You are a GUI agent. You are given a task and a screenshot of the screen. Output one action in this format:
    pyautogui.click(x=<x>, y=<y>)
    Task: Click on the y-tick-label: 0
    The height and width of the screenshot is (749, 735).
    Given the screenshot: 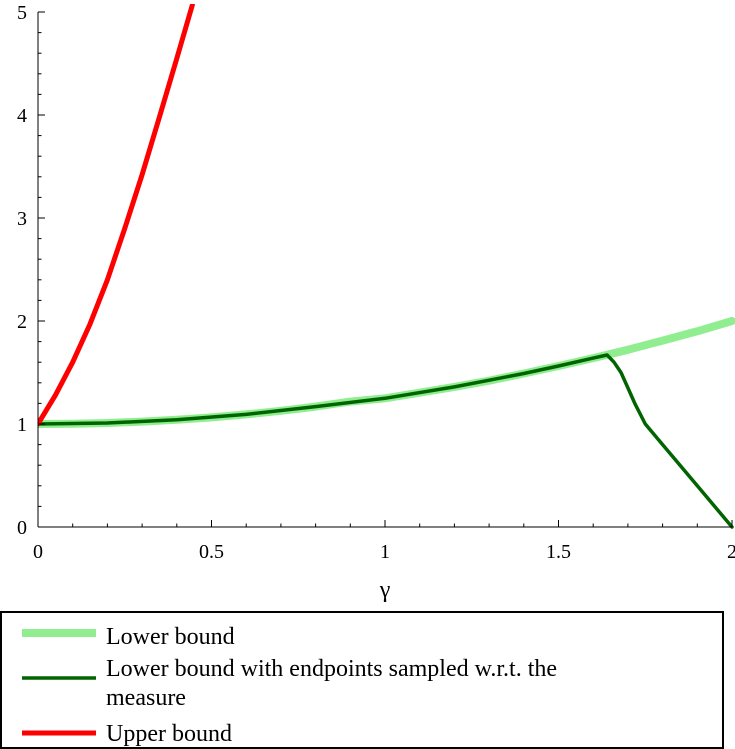 What is the action you would take?
    pyautogui.click(x=22, y=528)
    